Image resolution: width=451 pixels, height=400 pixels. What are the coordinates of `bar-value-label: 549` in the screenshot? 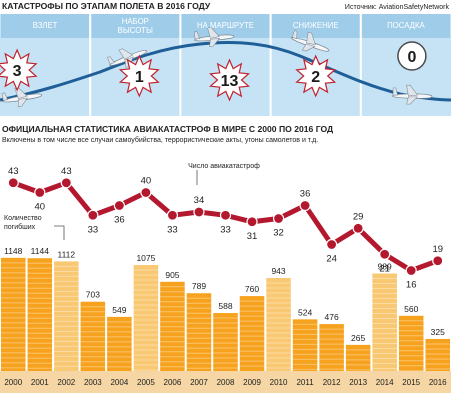 It's located at (119, 310).